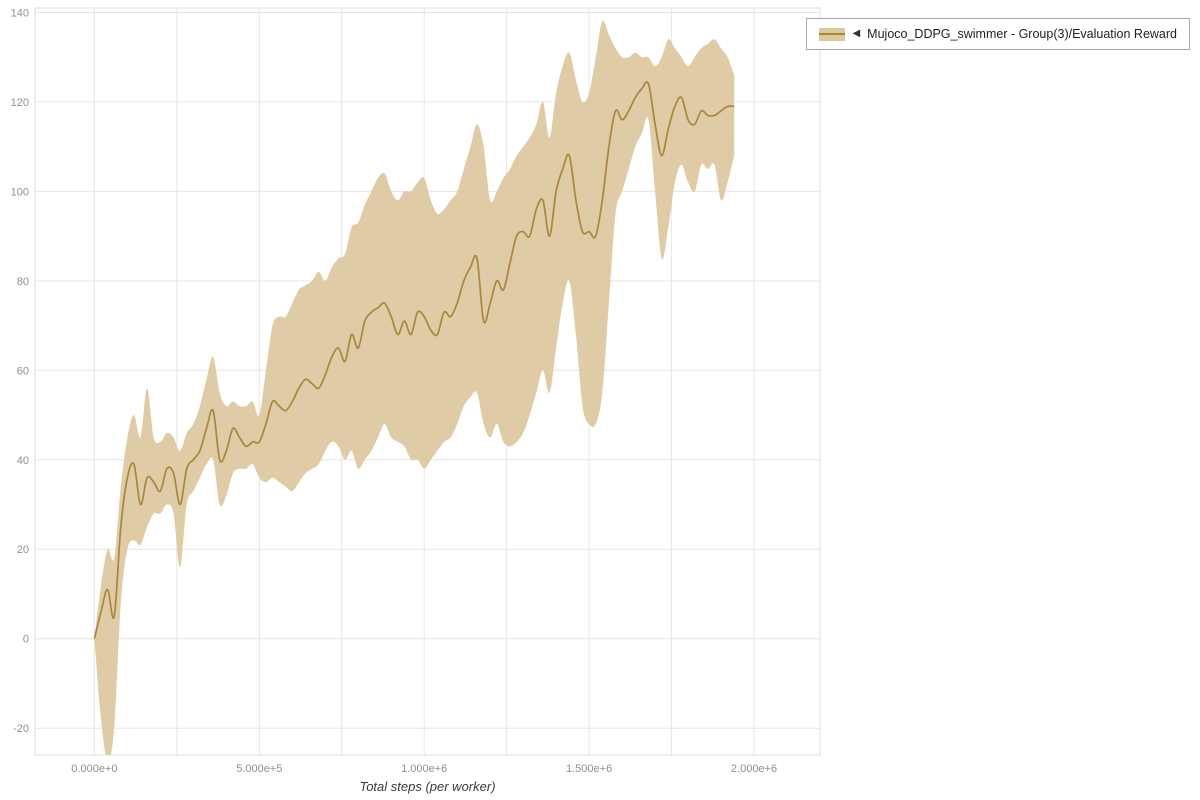  What do you see at coordinates (20, 192) in the screenshot?
I see `svg-text: 100` at bounding box center [20, 192].